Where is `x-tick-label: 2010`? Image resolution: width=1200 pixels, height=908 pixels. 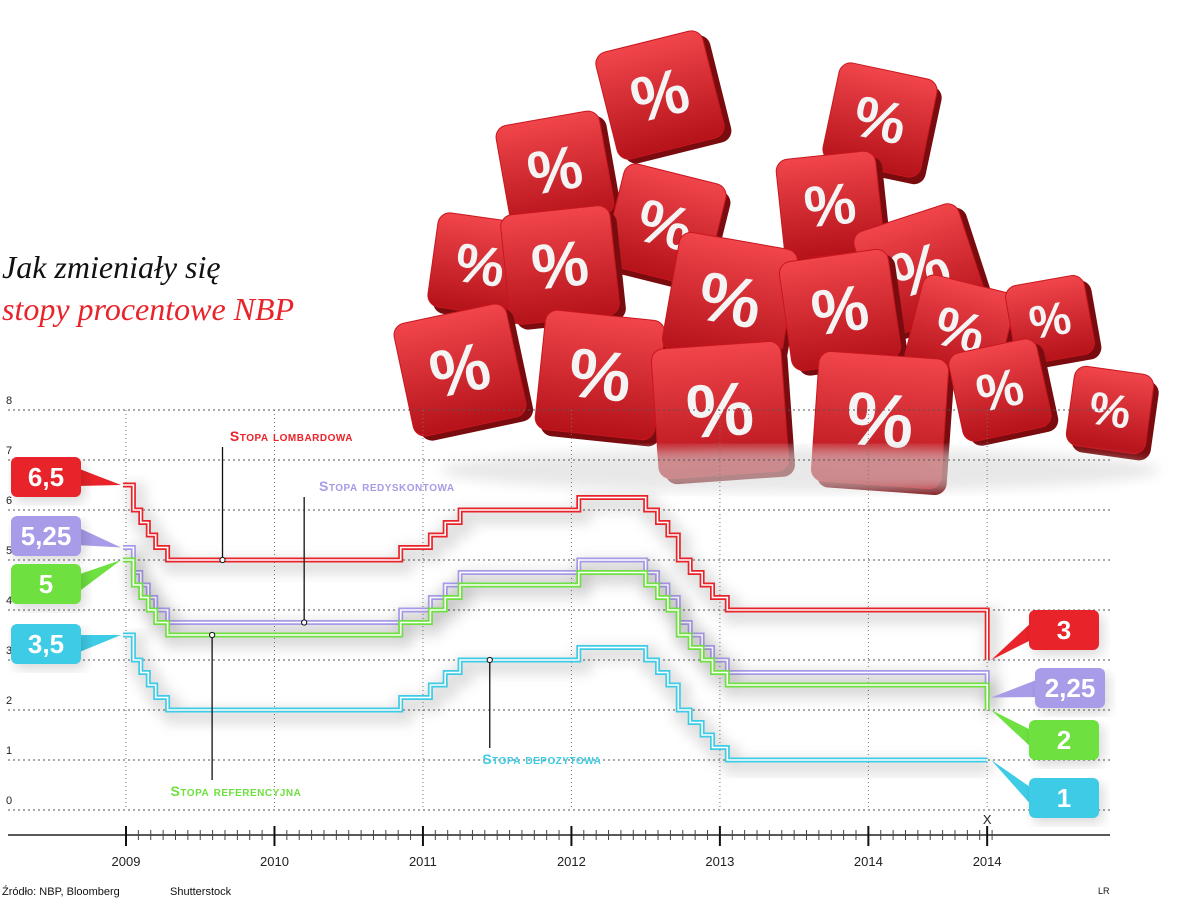 x-tick-label: 2010 is located at coordinates (274, 861).